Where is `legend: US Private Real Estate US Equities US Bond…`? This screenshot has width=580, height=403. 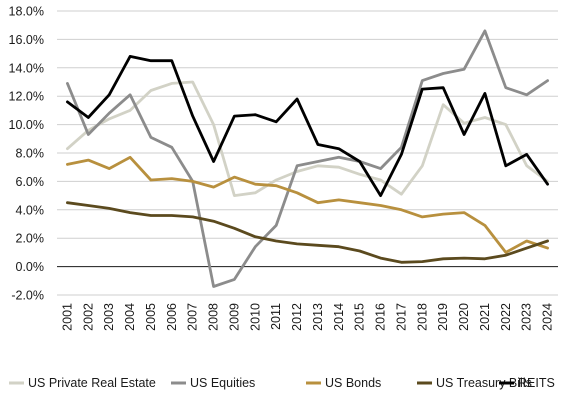 legend: US Private Real Estate US Equities US Bond… is located at coordinates (282, 383).